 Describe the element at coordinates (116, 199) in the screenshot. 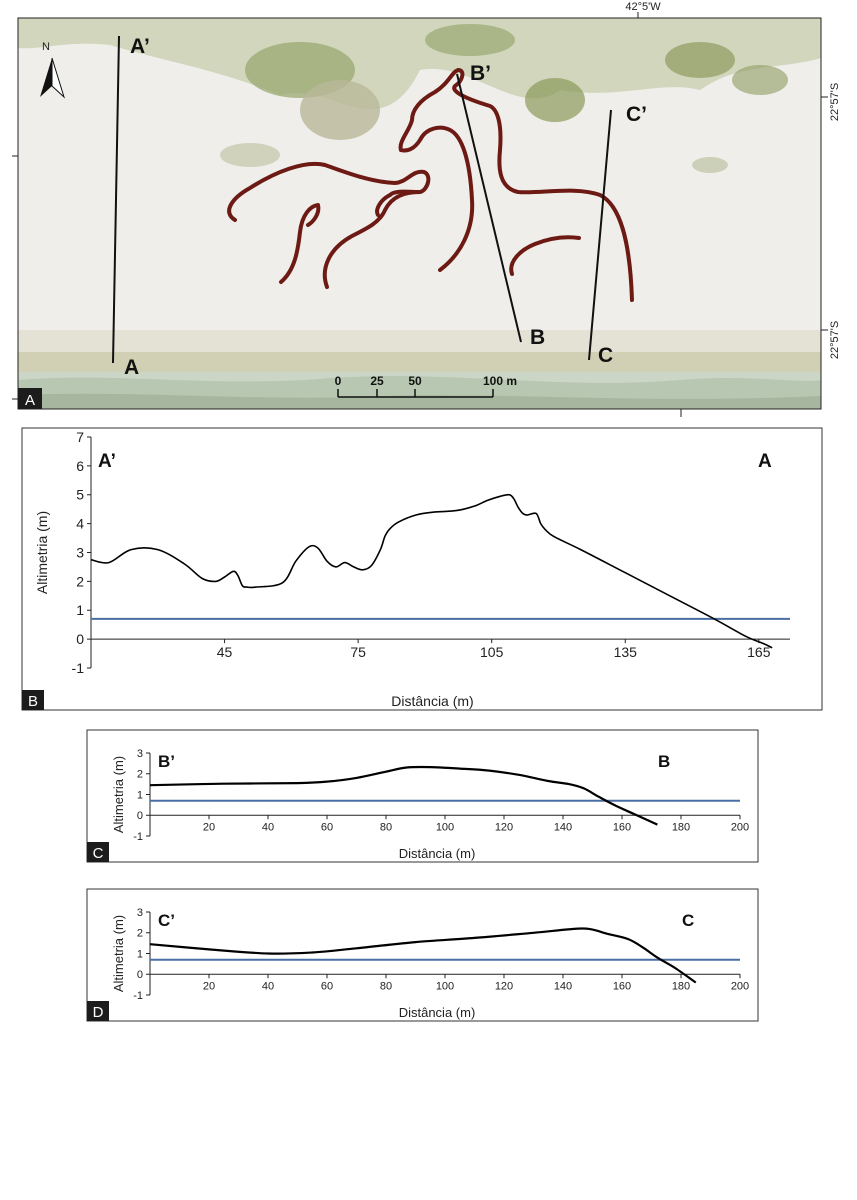

I see `profile-line-a` at that location.